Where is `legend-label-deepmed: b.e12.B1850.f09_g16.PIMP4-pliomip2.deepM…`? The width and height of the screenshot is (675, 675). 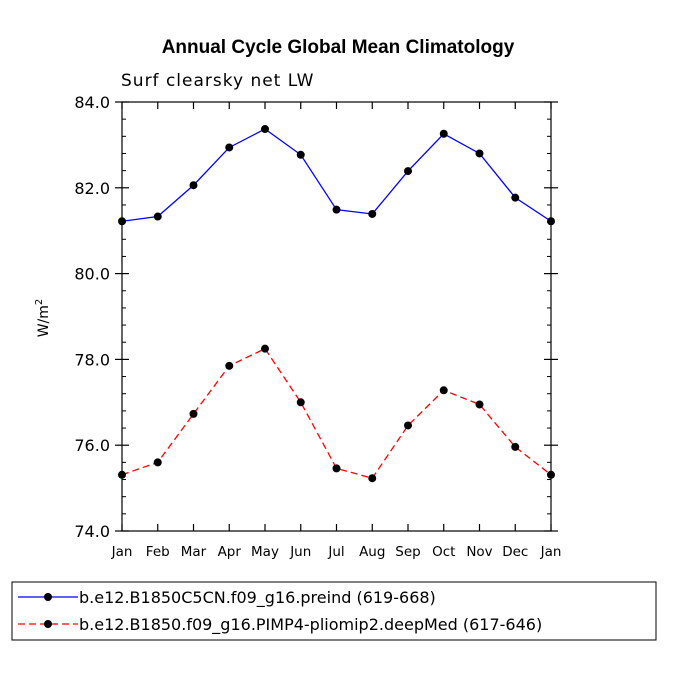 legend-label-deepmed: b.e12.B1850.f09_g16.PIMP4-pliomip2.deepM… is located at coordinates (310, 625).